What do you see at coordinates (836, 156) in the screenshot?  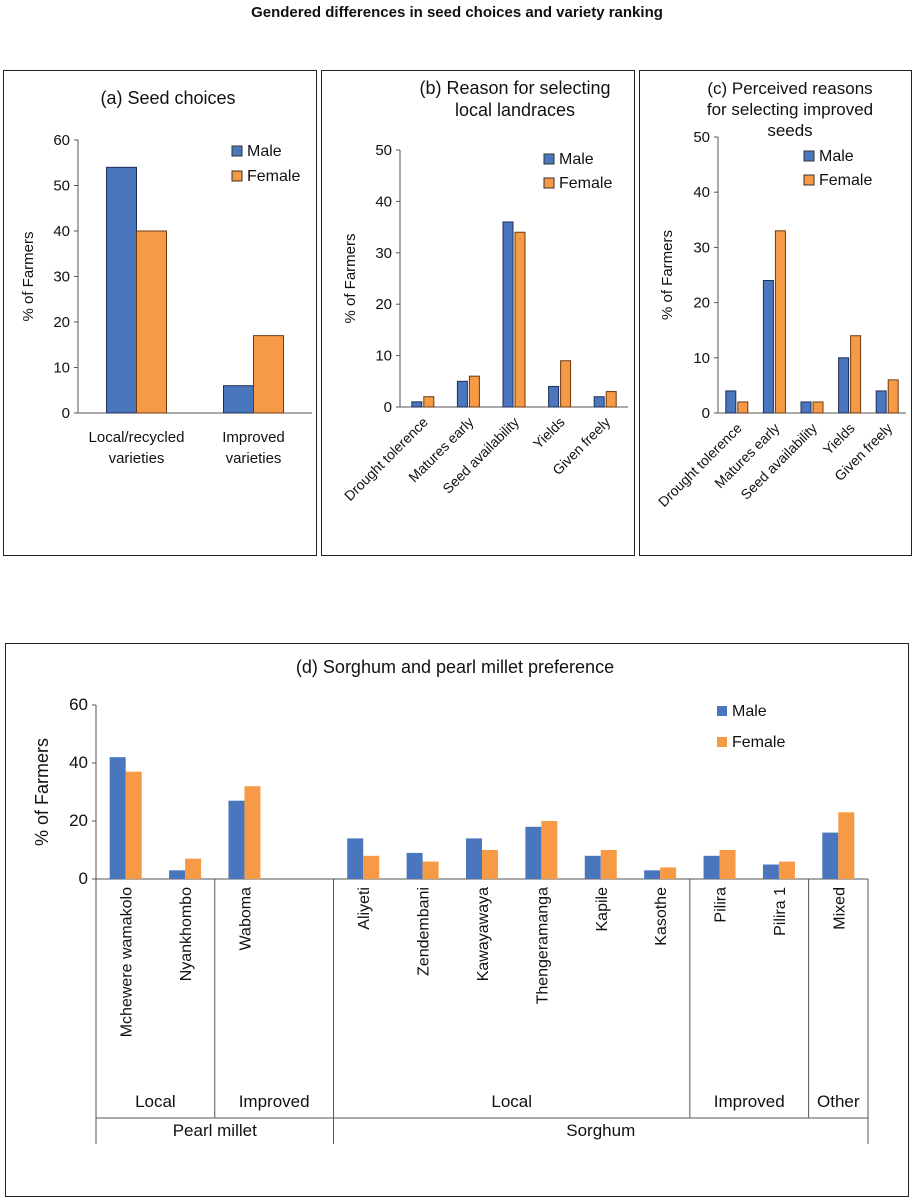 I see `chart-c-legend-label: Male` at bounding box center [836, 156].